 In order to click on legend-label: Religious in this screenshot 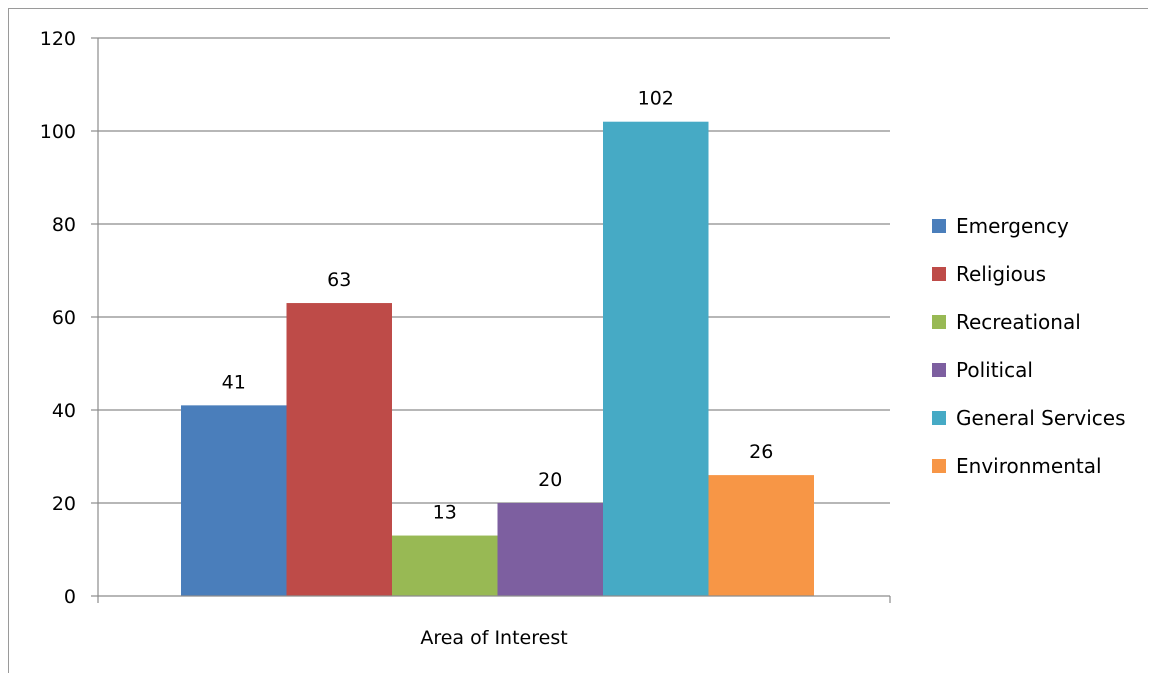, I will do `click(1001, 274)`.